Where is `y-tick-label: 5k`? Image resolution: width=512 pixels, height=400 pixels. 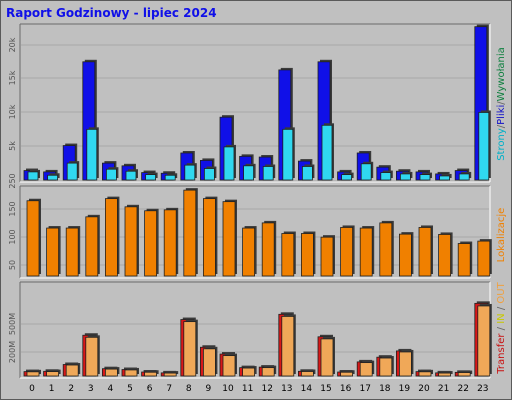 y-tick-label: 5k is located at coordinates (12, 146).